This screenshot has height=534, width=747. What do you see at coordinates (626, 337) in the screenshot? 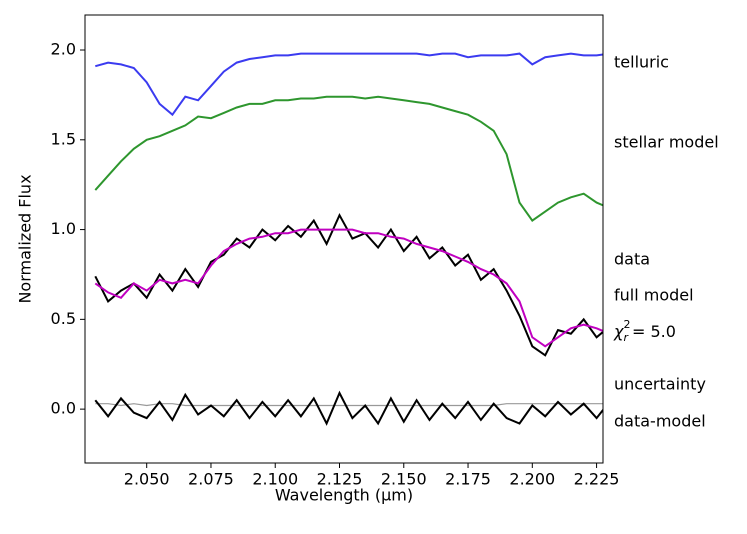
I see `annotation-part: r` at bounding box center [626, 337].